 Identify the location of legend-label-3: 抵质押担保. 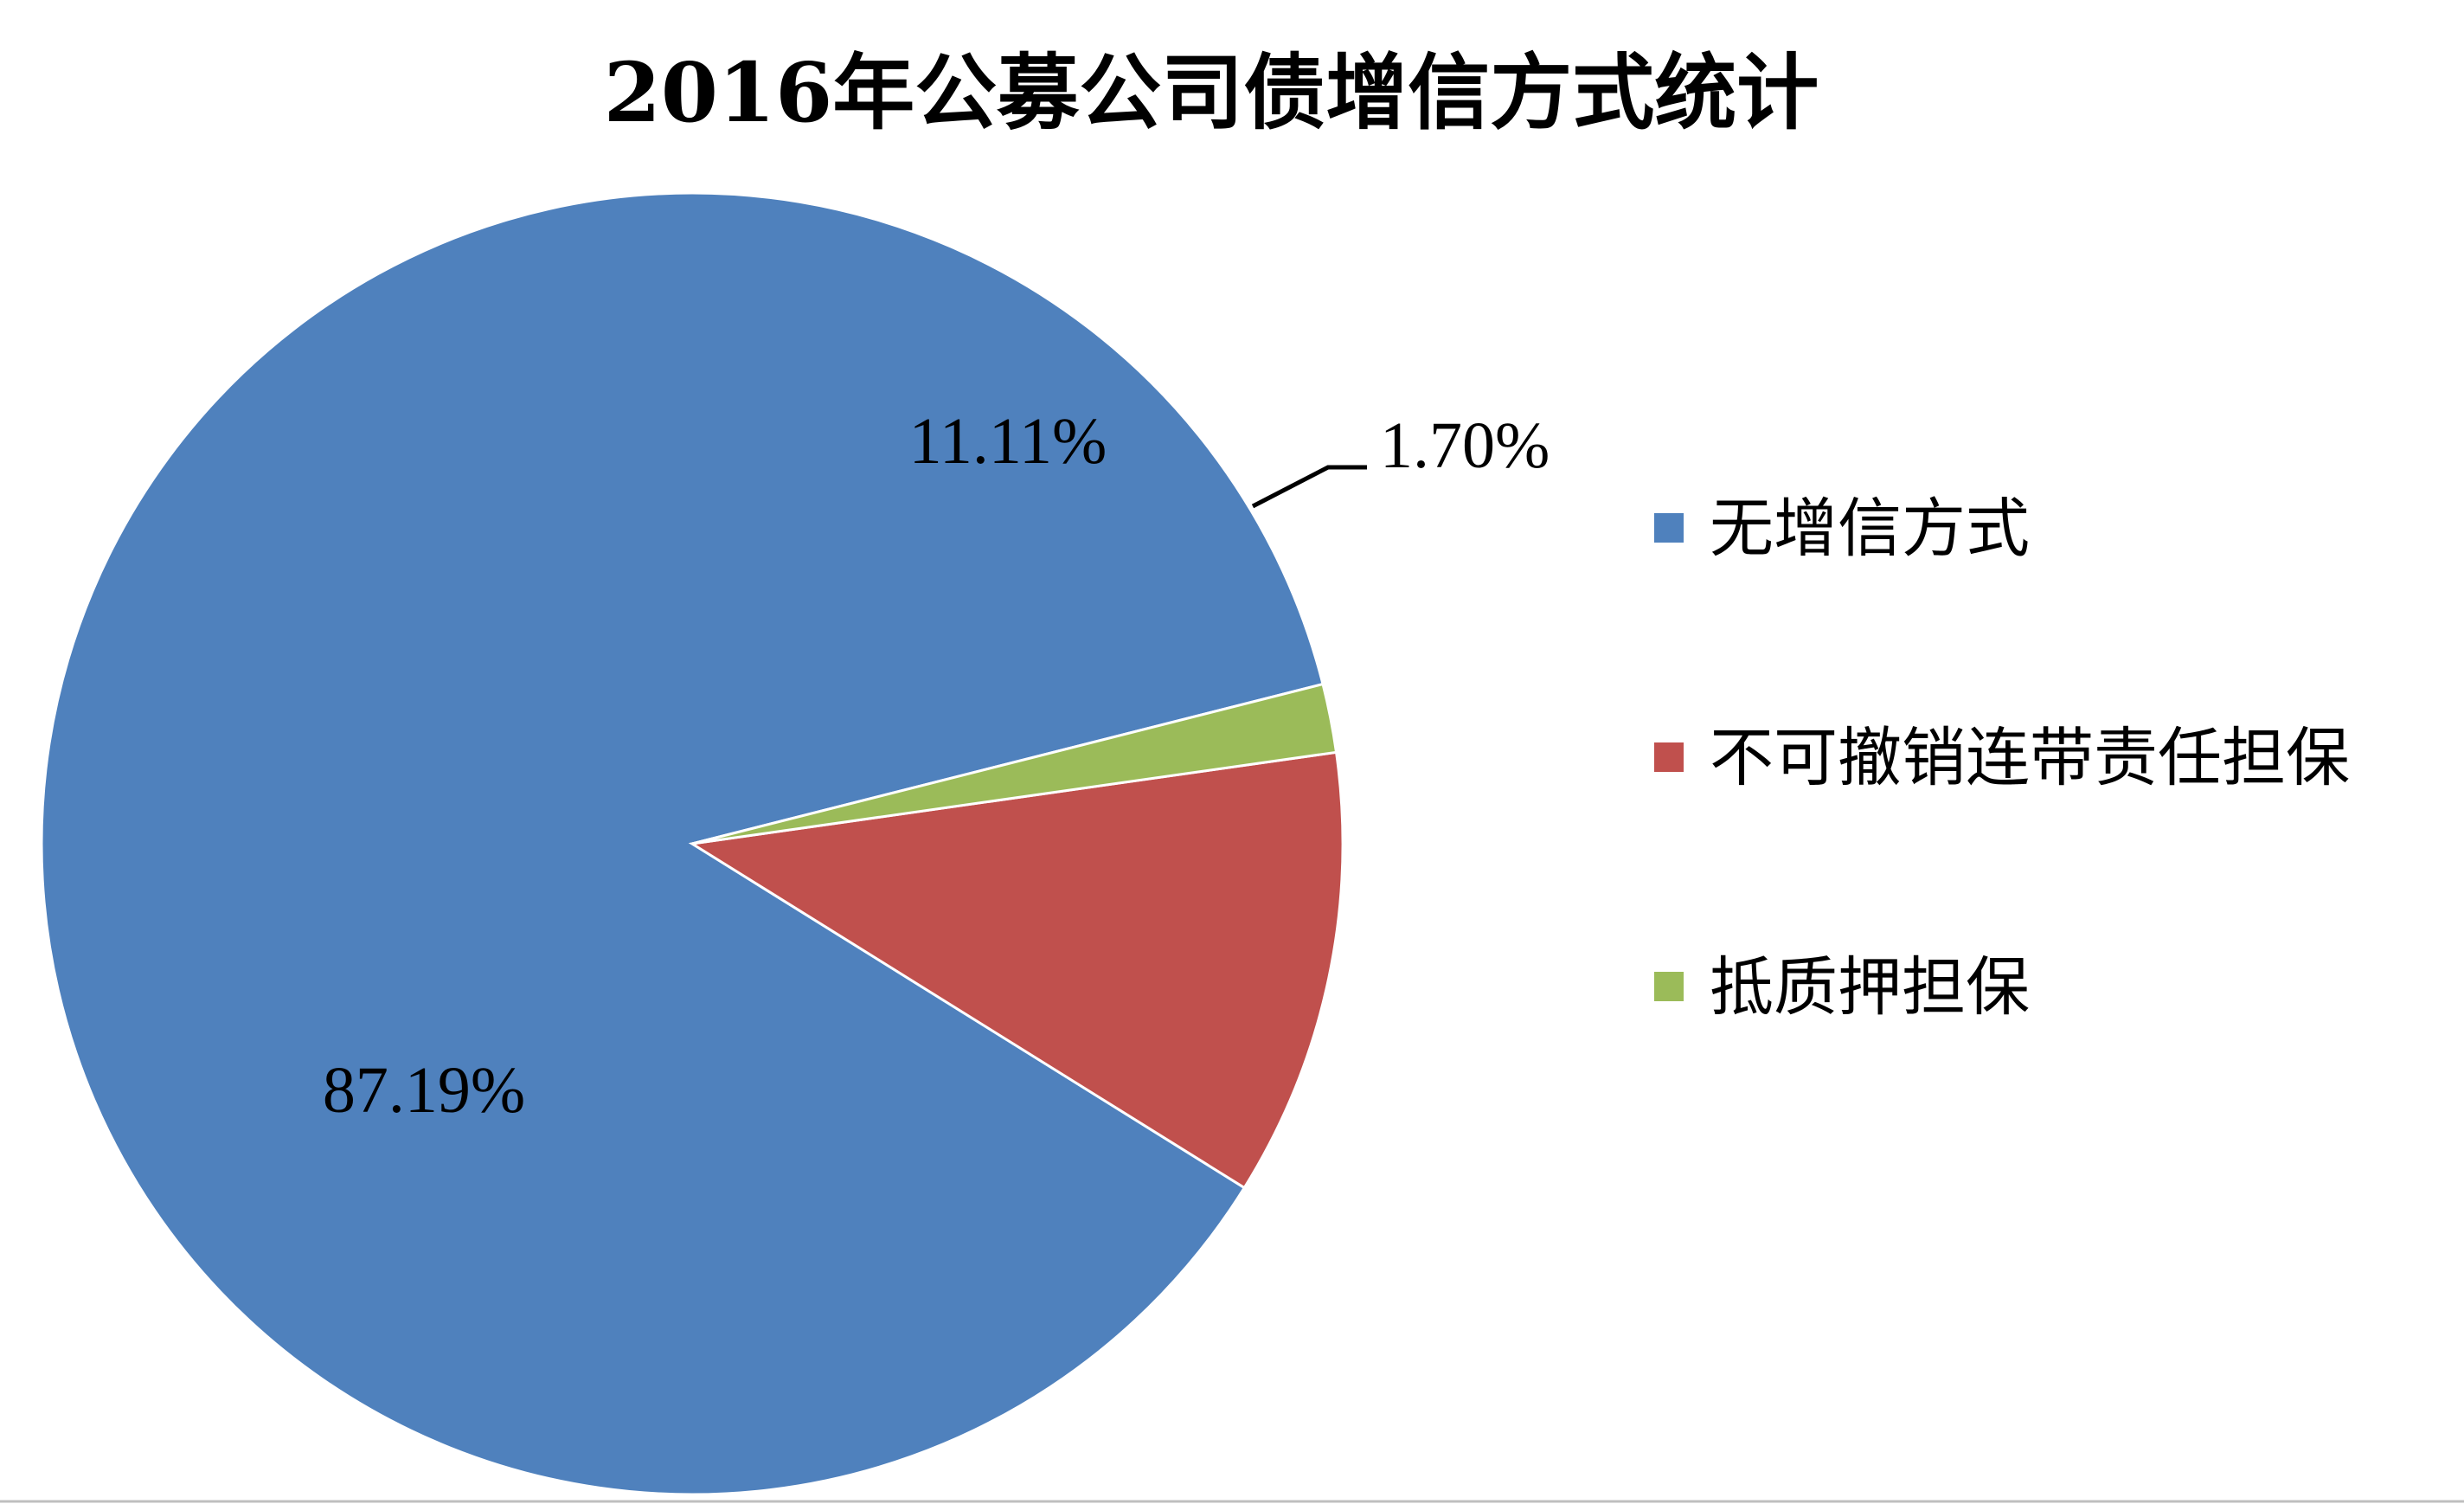
(1870, 988).